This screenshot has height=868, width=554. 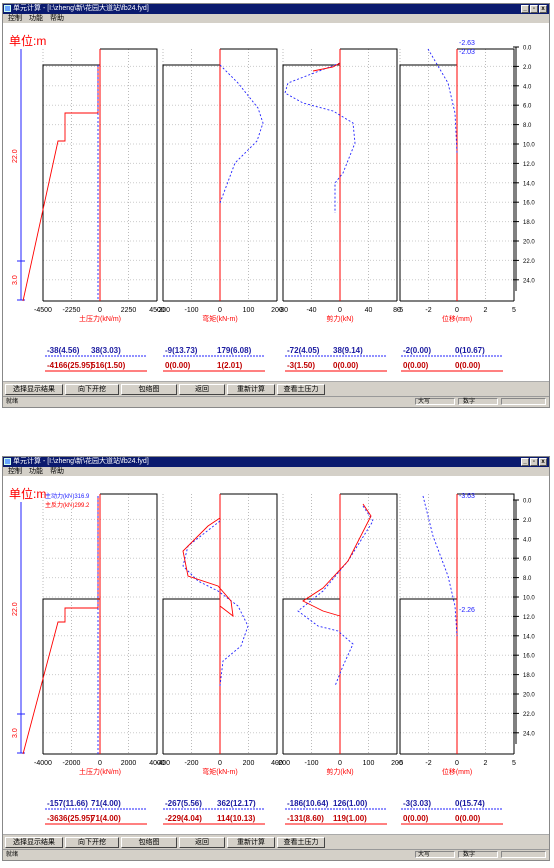 What do you see at coordinates (277, 310) in the screenshot?
I see `x-tick-label: 200` at bounding box center [277, 310].